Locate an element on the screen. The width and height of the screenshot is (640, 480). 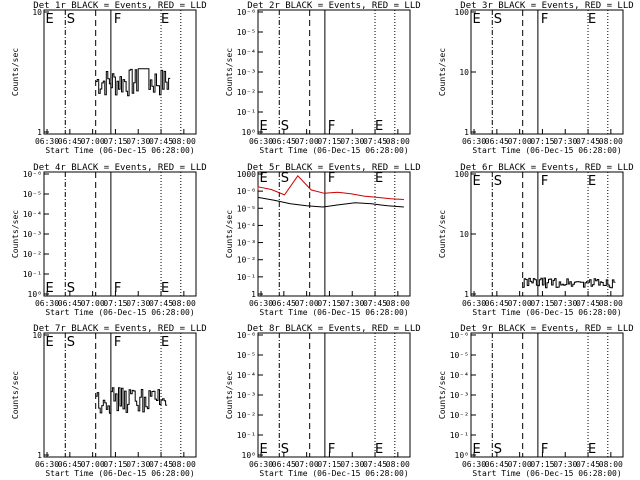
y-tick-label: 10⁰ is located at coordinates (249, 455).